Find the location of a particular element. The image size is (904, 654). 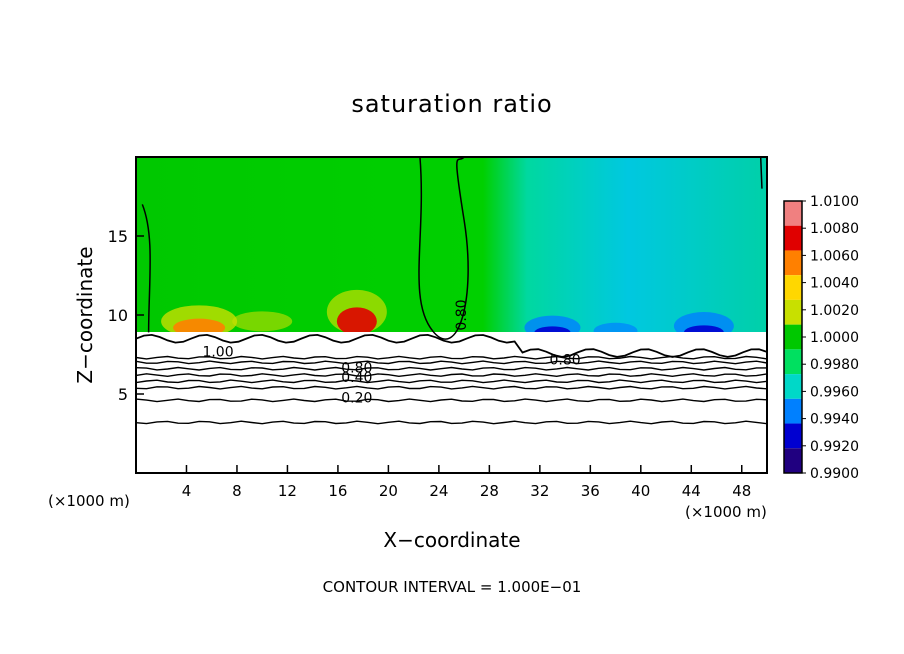

x-tick-label: 12 is located at coordinates (287, 491).